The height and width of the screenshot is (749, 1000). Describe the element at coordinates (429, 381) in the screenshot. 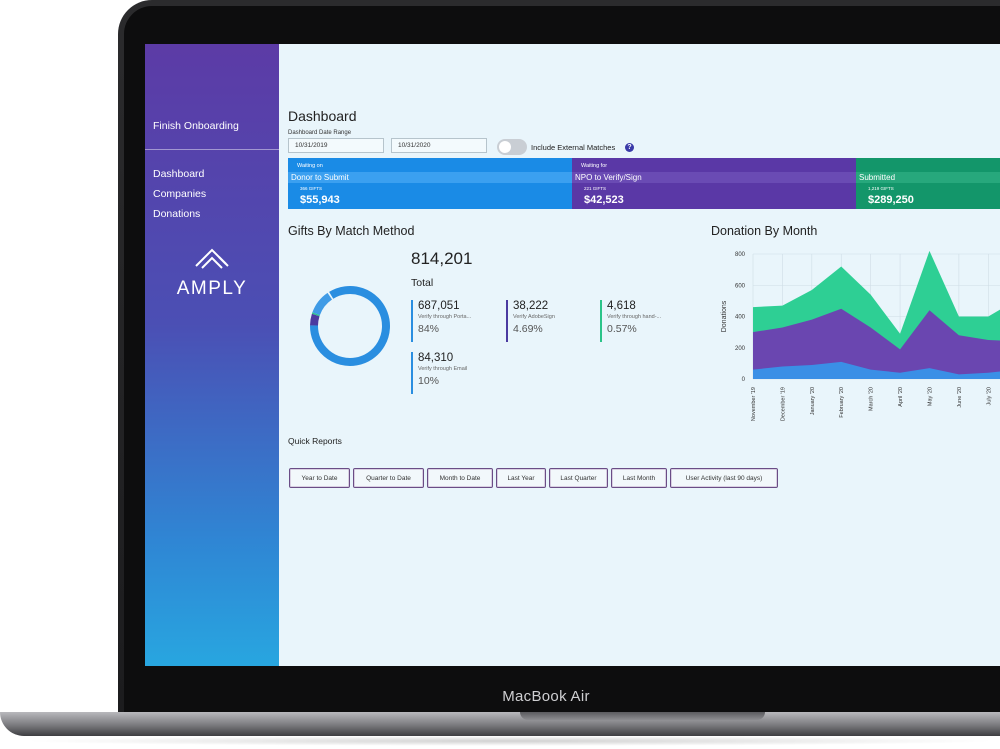

I see `metric-percent: 10%` at that location.